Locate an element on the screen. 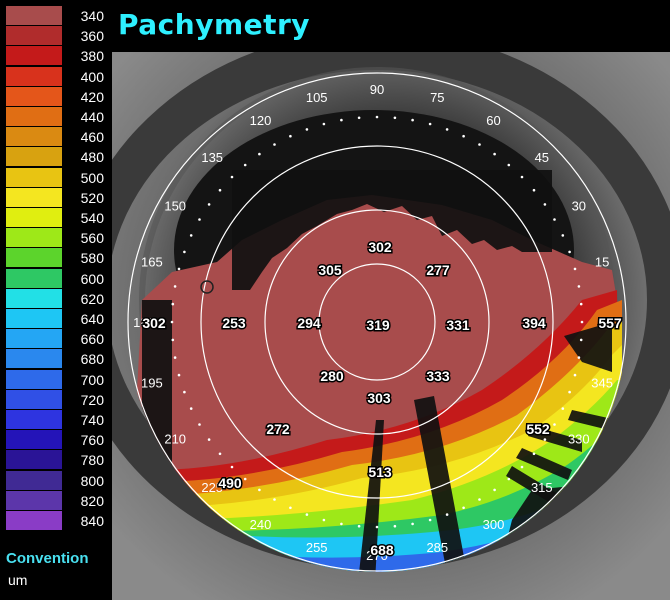  thinnest-point-marker is located at coordinates (207, 287).